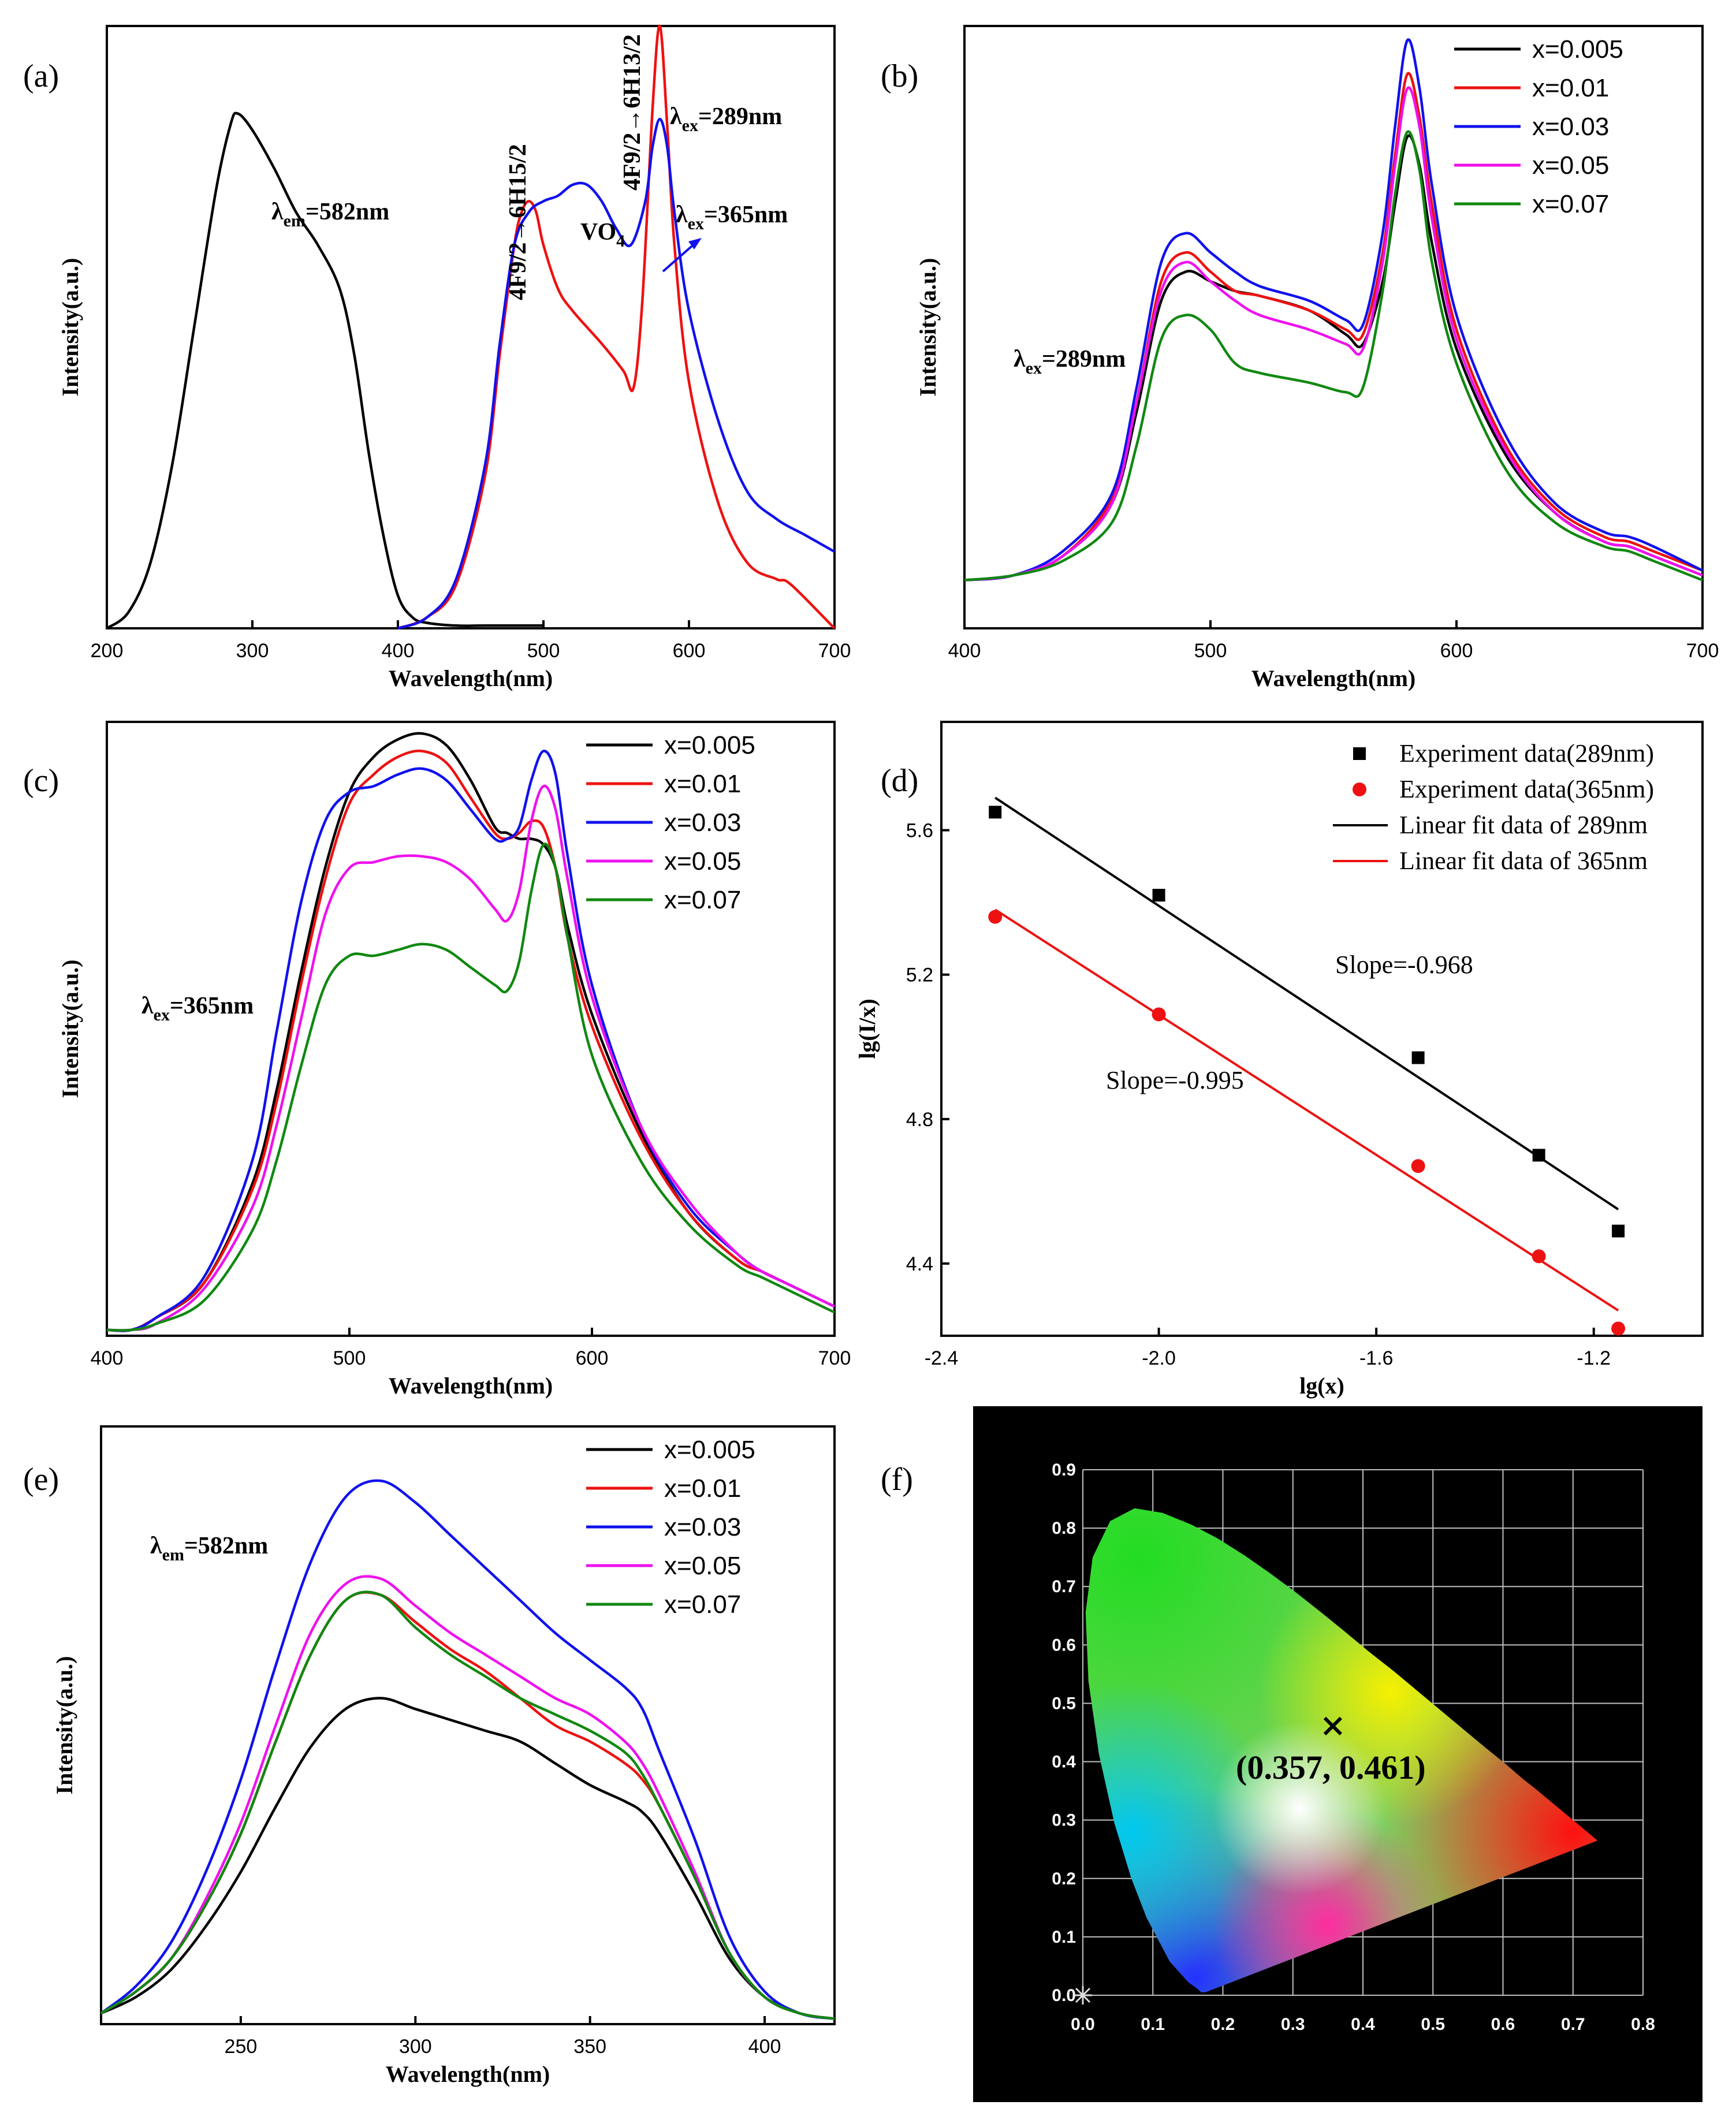  I want to click on x-tick-label-c: 600, so click(593, 1358).